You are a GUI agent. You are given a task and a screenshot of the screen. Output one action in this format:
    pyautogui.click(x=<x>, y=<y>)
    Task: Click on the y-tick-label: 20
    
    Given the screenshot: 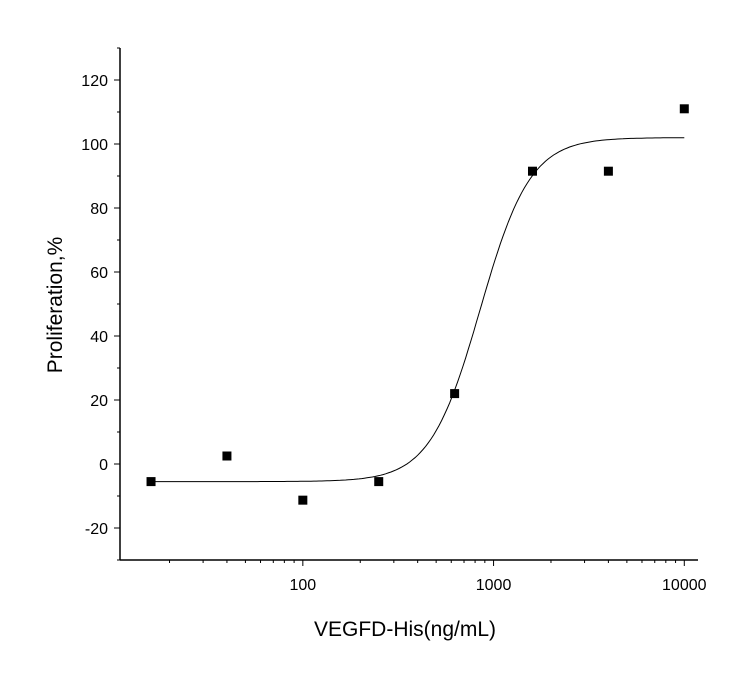 What is the action you would take?
    pyautogui.click(x=99, y=401)
    